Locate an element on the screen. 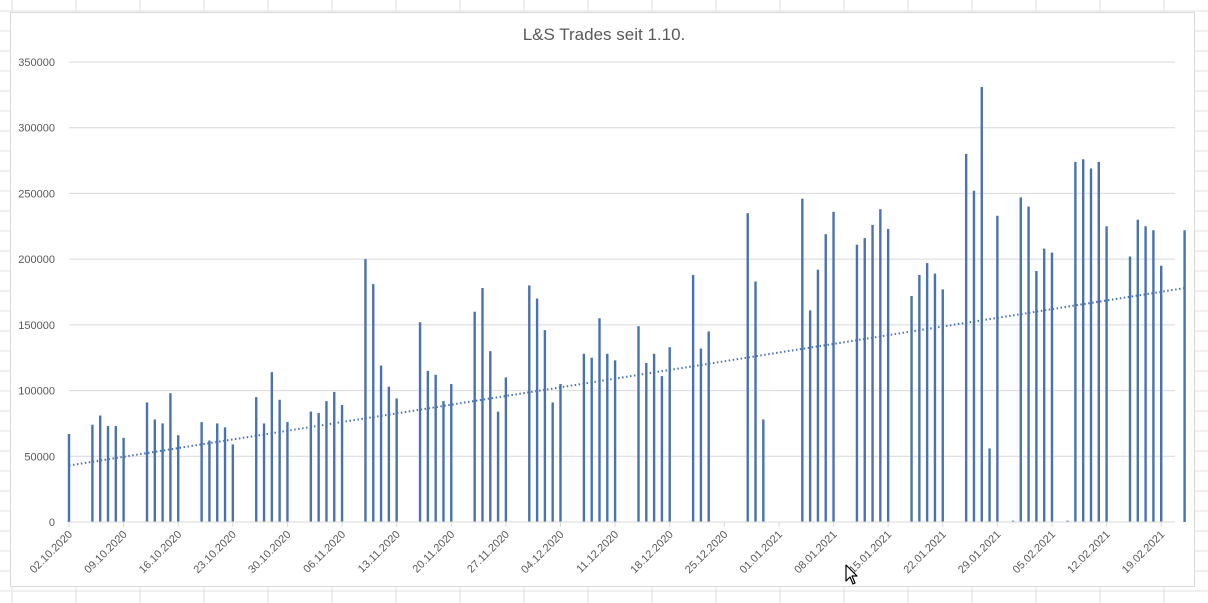  y-tick-label: 350000 is located at coordinates (36, 63).